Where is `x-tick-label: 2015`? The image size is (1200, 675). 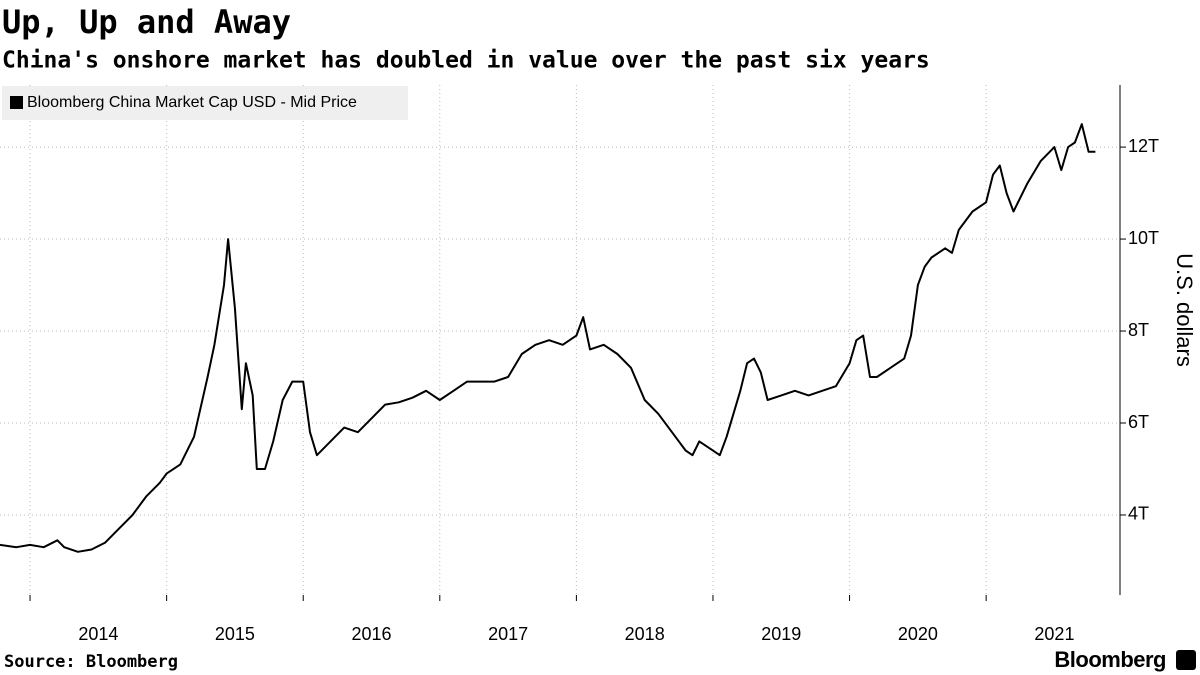
x-tick-label: 2015 is located at coordinates (235, 634).